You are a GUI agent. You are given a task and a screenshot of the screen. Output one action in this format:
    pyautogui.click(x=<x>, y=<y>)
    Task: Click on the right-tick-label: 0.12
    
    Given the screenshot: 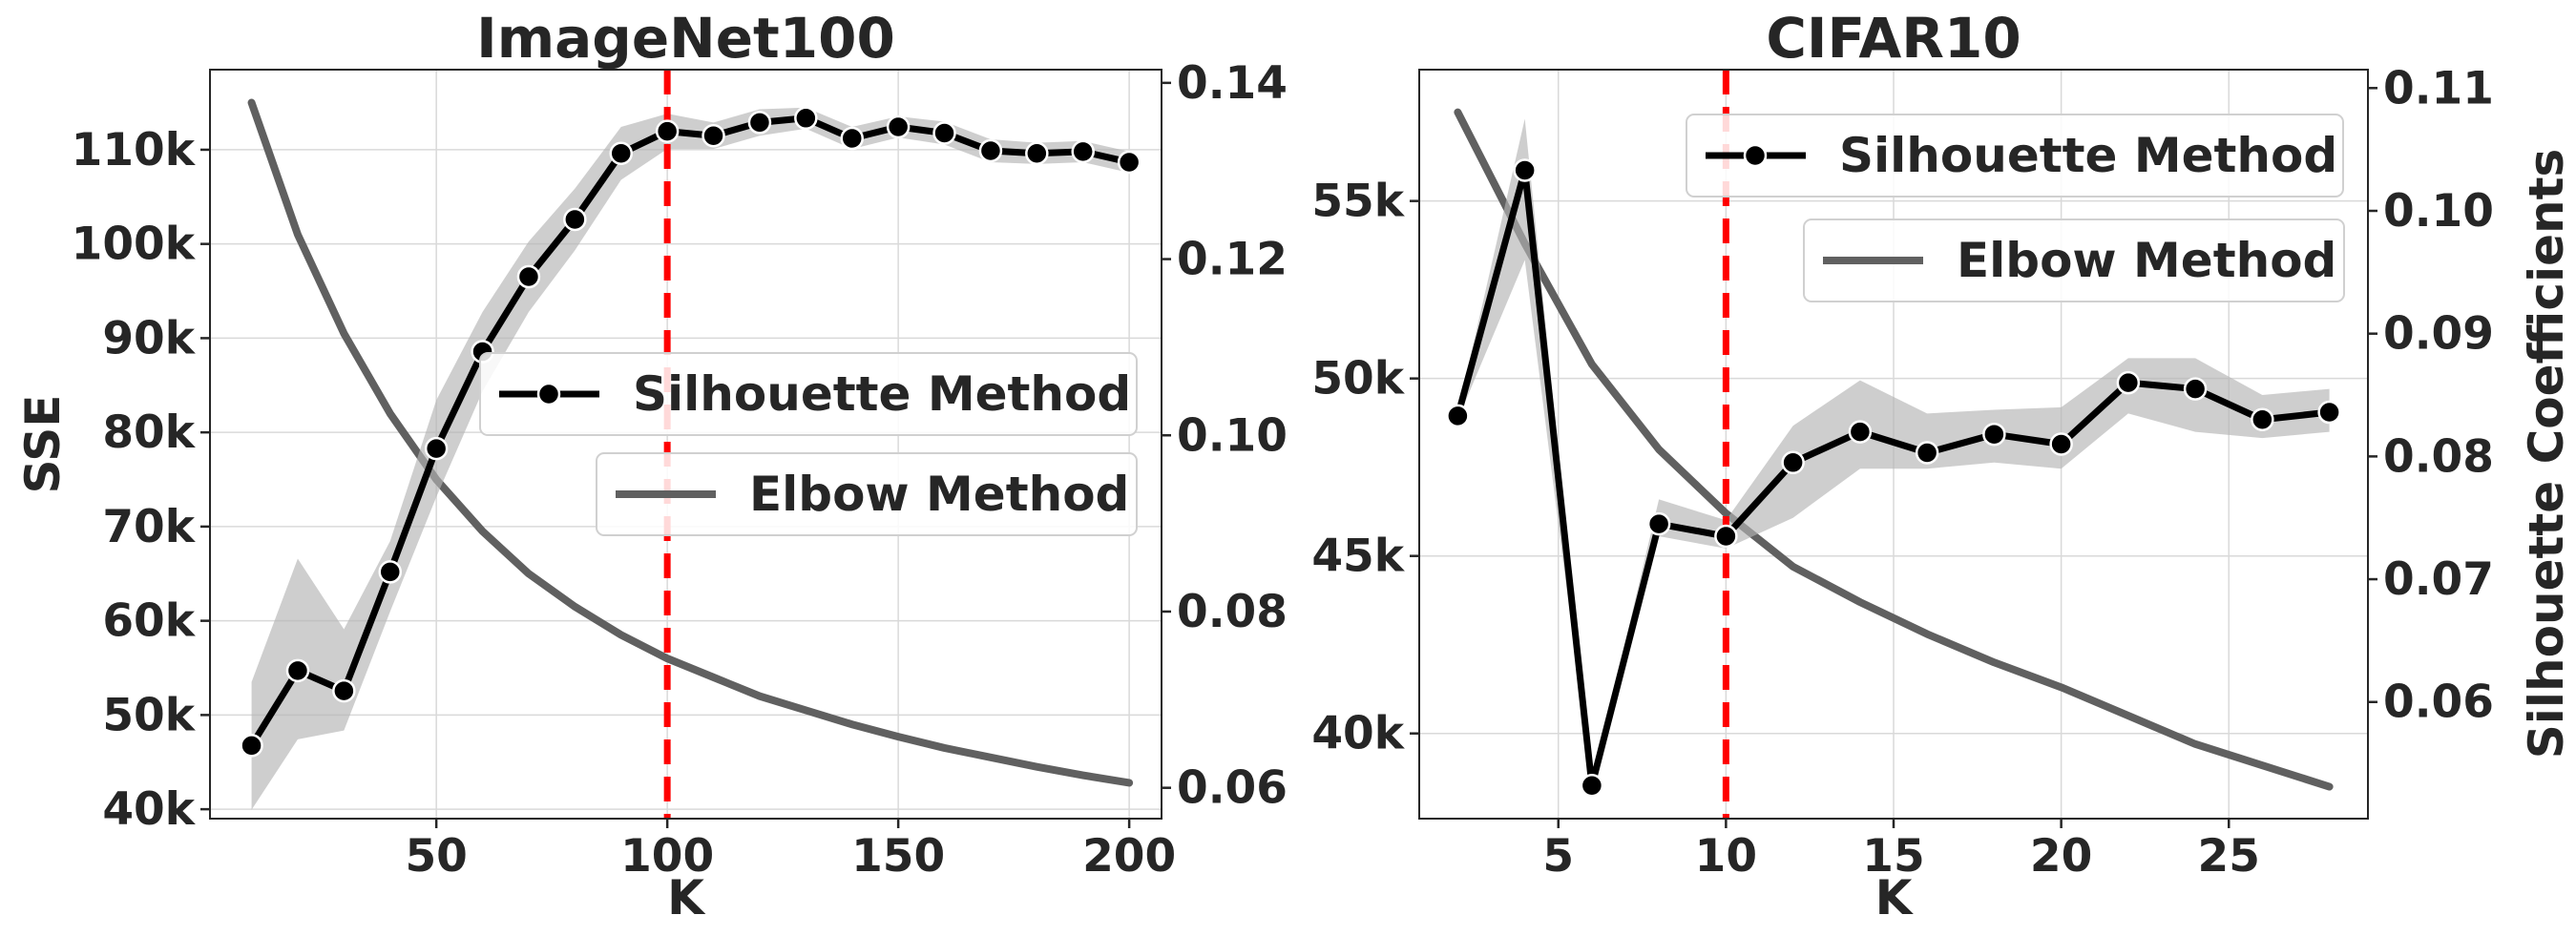 What is the action you would take?
    pyautogui.click(x=1232, y=260)
    